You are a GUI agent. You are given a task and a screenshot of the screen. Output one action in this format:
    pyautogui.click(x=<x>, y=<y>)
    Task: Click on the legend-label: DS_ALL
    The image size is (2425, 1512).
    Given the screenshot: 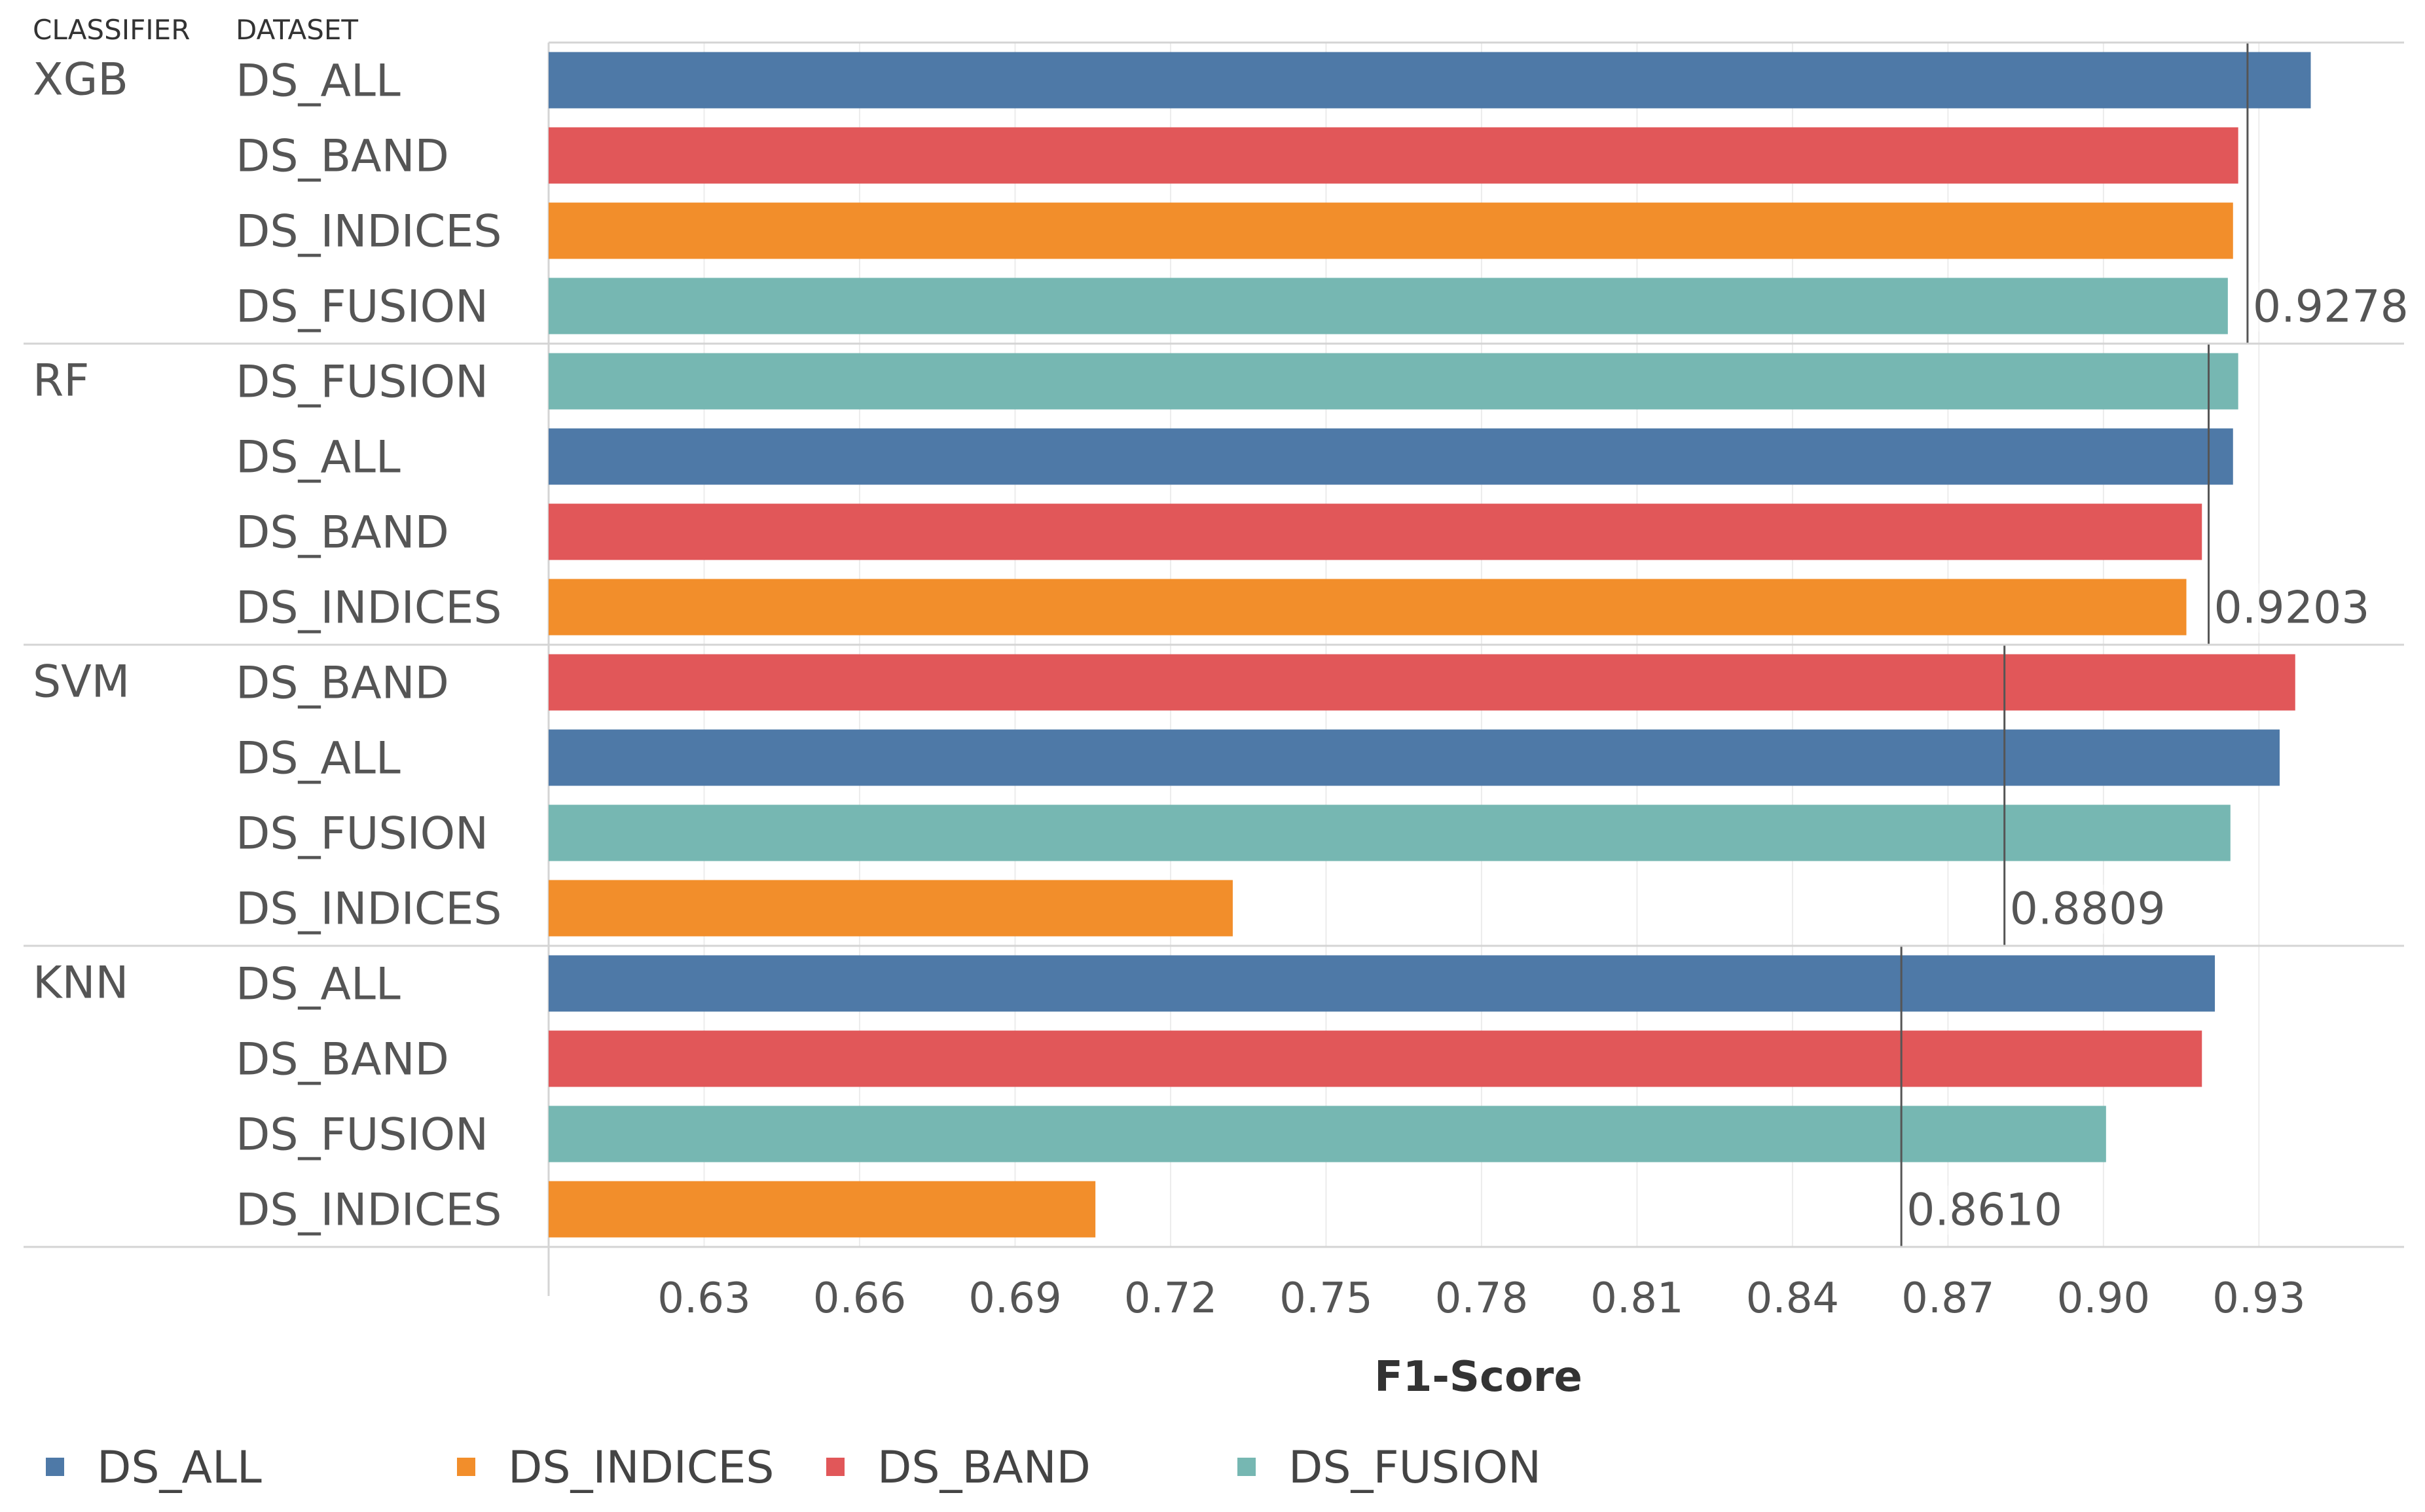 What is the action you would take?
    pyautogui.click(x=180, y=1468)
    